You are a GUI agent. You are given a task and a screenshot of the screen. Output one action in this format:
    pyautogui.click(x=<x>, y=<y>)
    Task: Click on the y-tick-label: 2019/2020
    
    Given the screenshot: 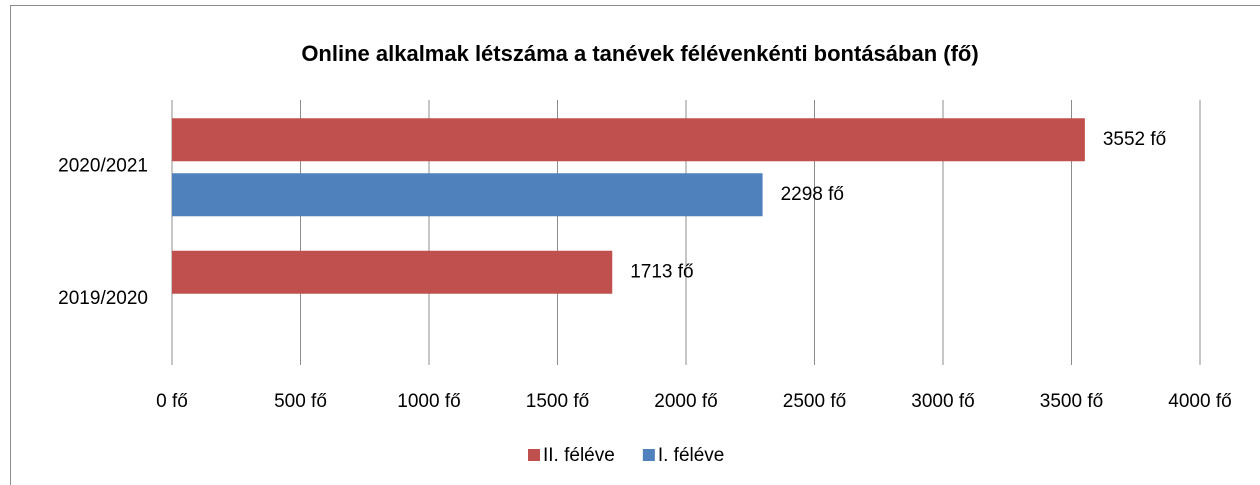 What is the action you would take?
    pyautogui.click(x=103, y=298)
    